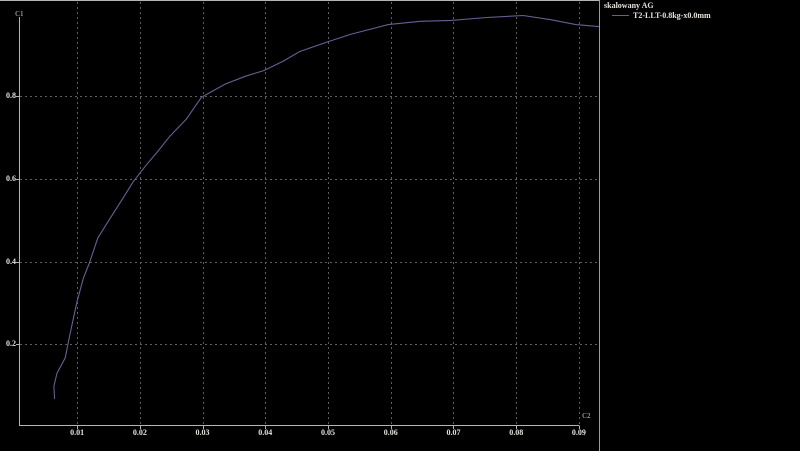  What do you see at coordinates (77, 432) in the screenshot?
I see `x-tick-label: 0.01` at bounding box center [77, 432].